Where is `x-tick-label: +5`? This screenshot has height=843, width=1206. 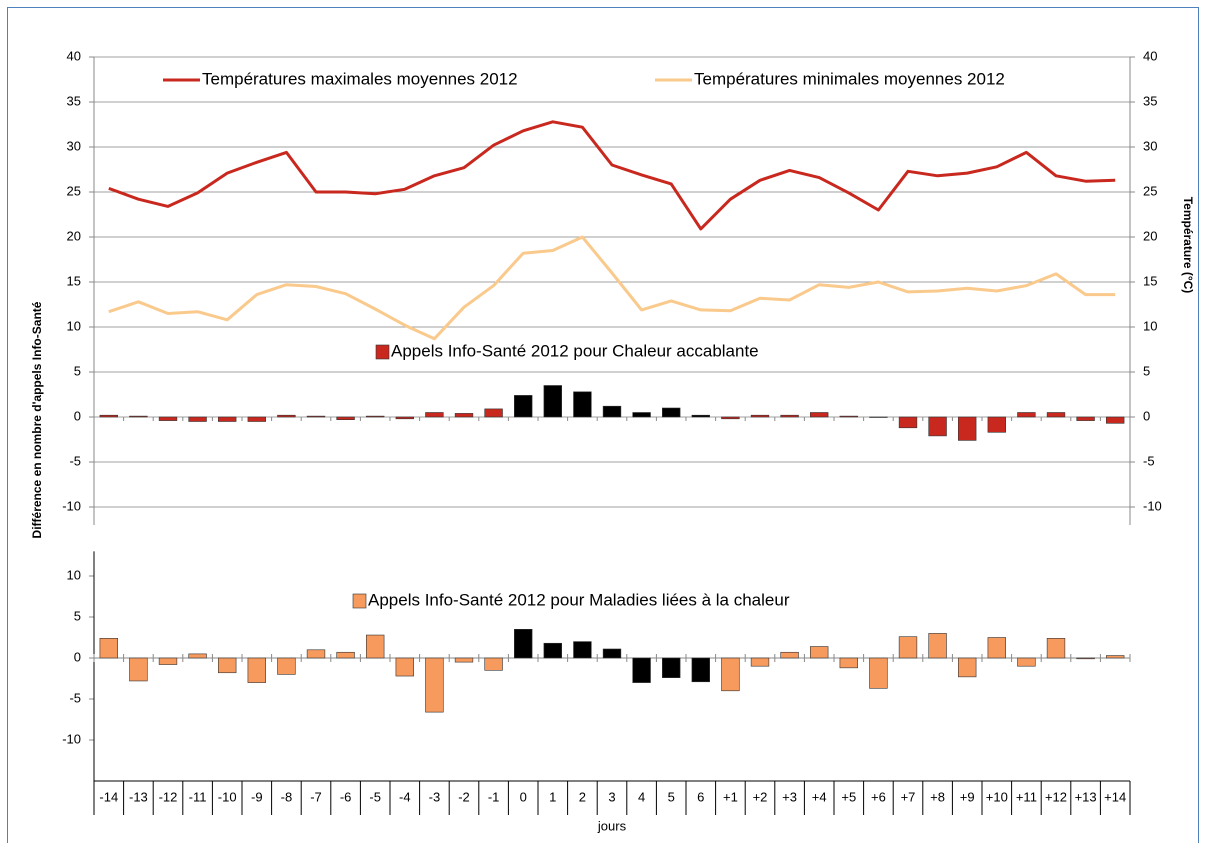 x-tick-label: +5 is located at coordinates (848, 796).